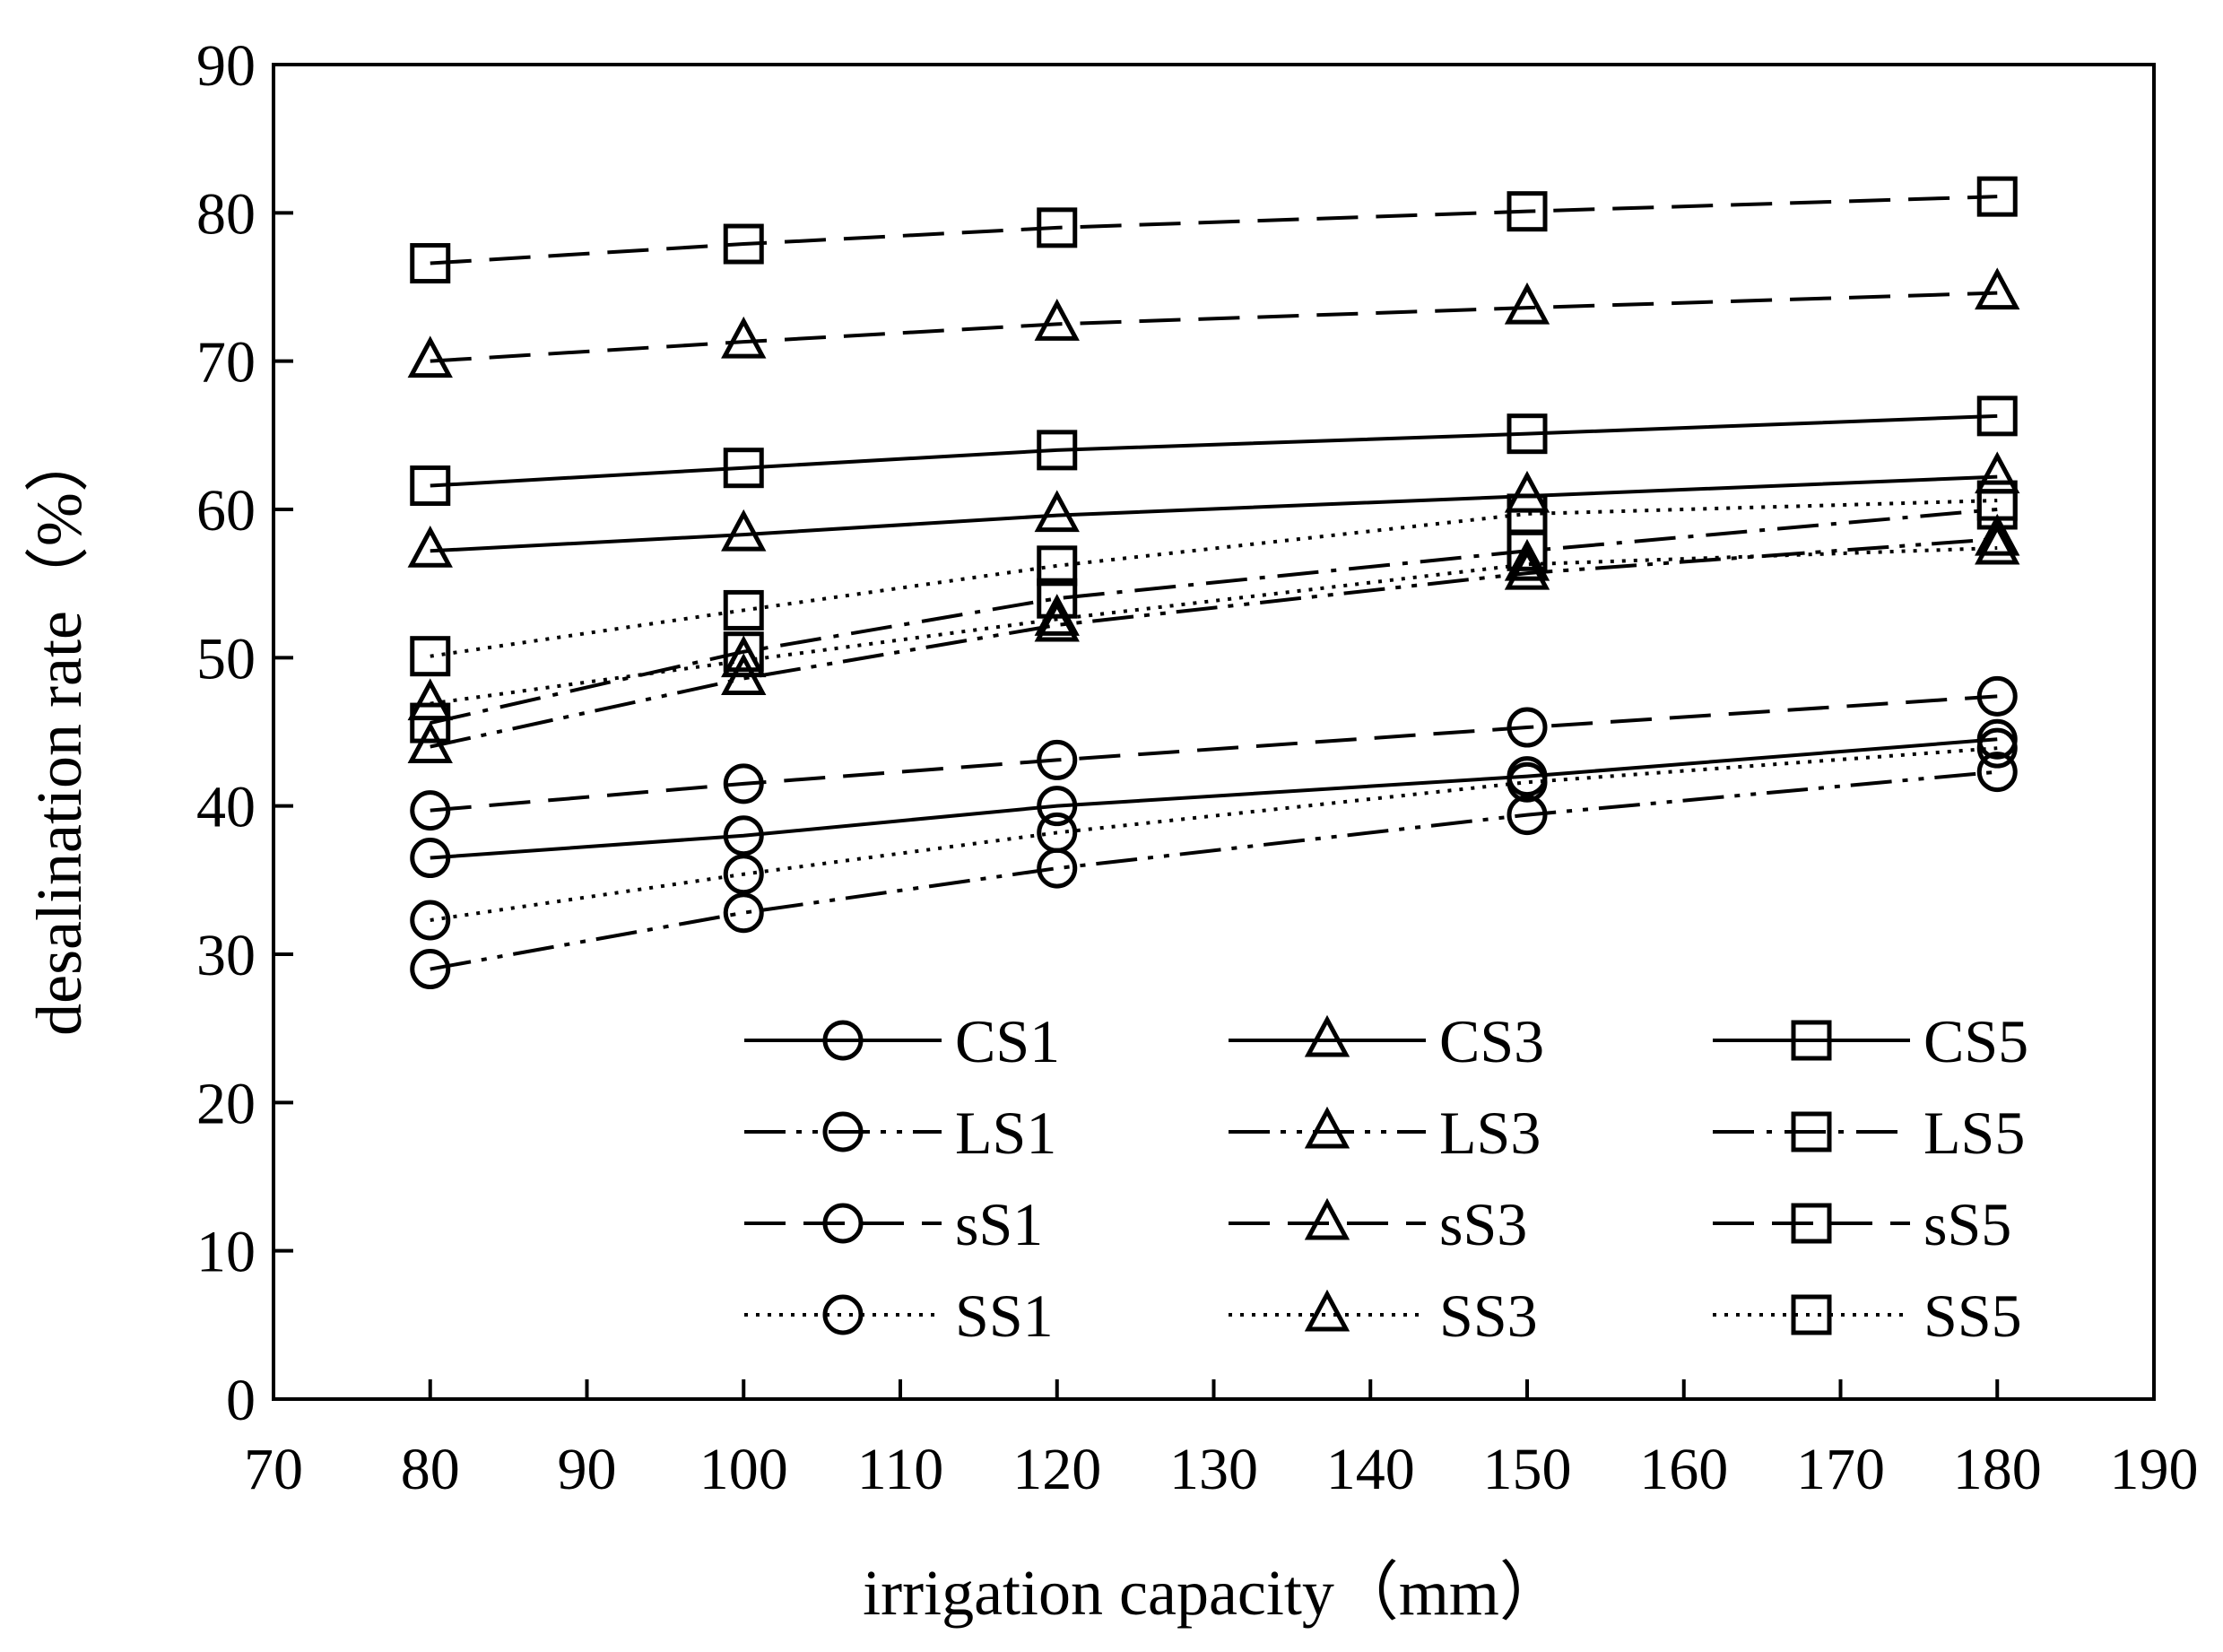  What do you see at coordinates (1214, 753) in the screenshot?
I see `series-line-sS1` at bounding box center [1214, 753].